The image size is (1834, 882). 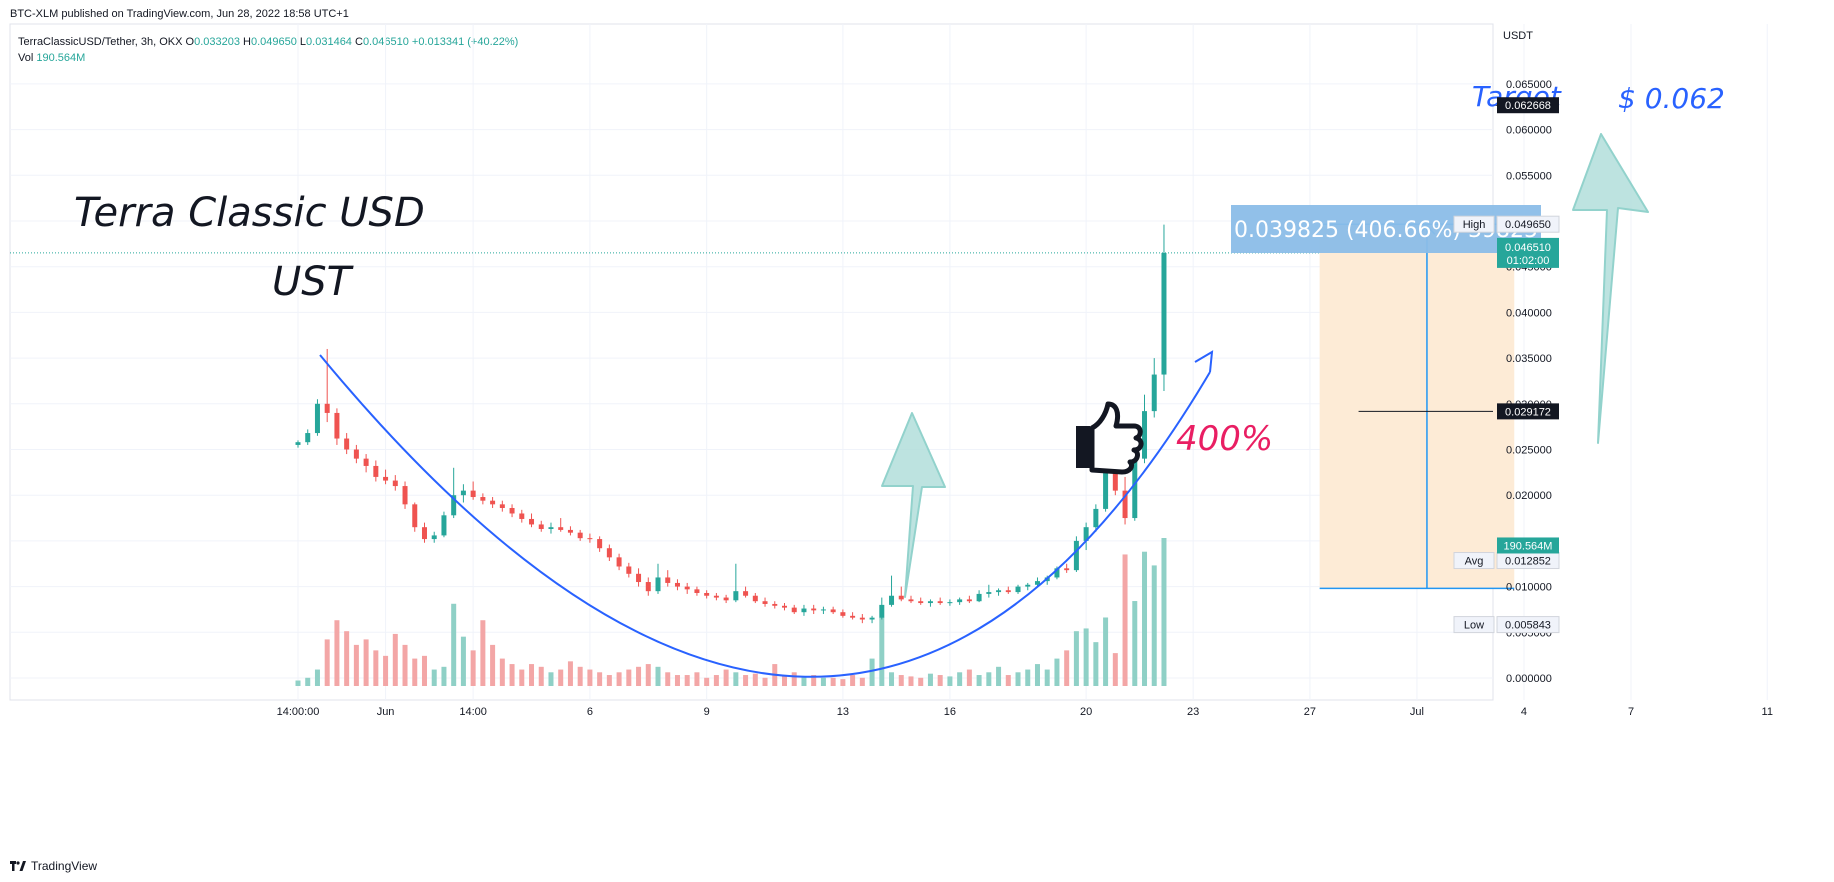 What do you see at coordinates (100, 42) in the screenshot?
I see `symbol-name: TerraClassicUSD/Tether, 3h, OKX` at bounding box center [100, 42].